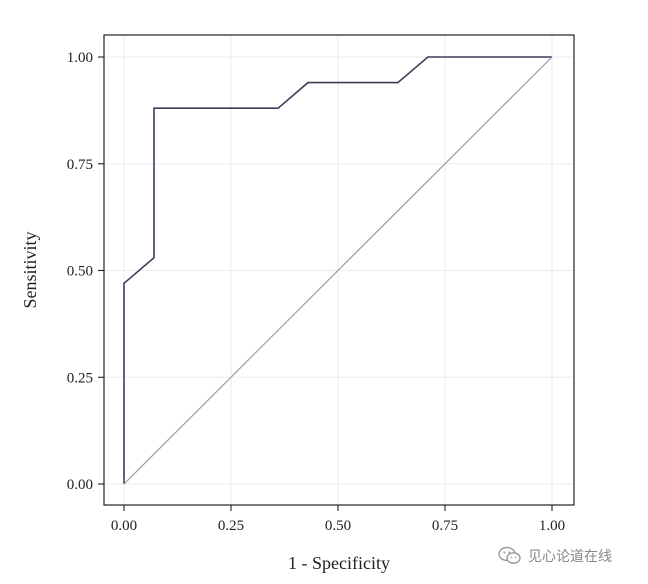 Image resolution: width=648 pixels, height=584 pixels. I want to click on y-tick-label: 0.75, so click(80, 165).